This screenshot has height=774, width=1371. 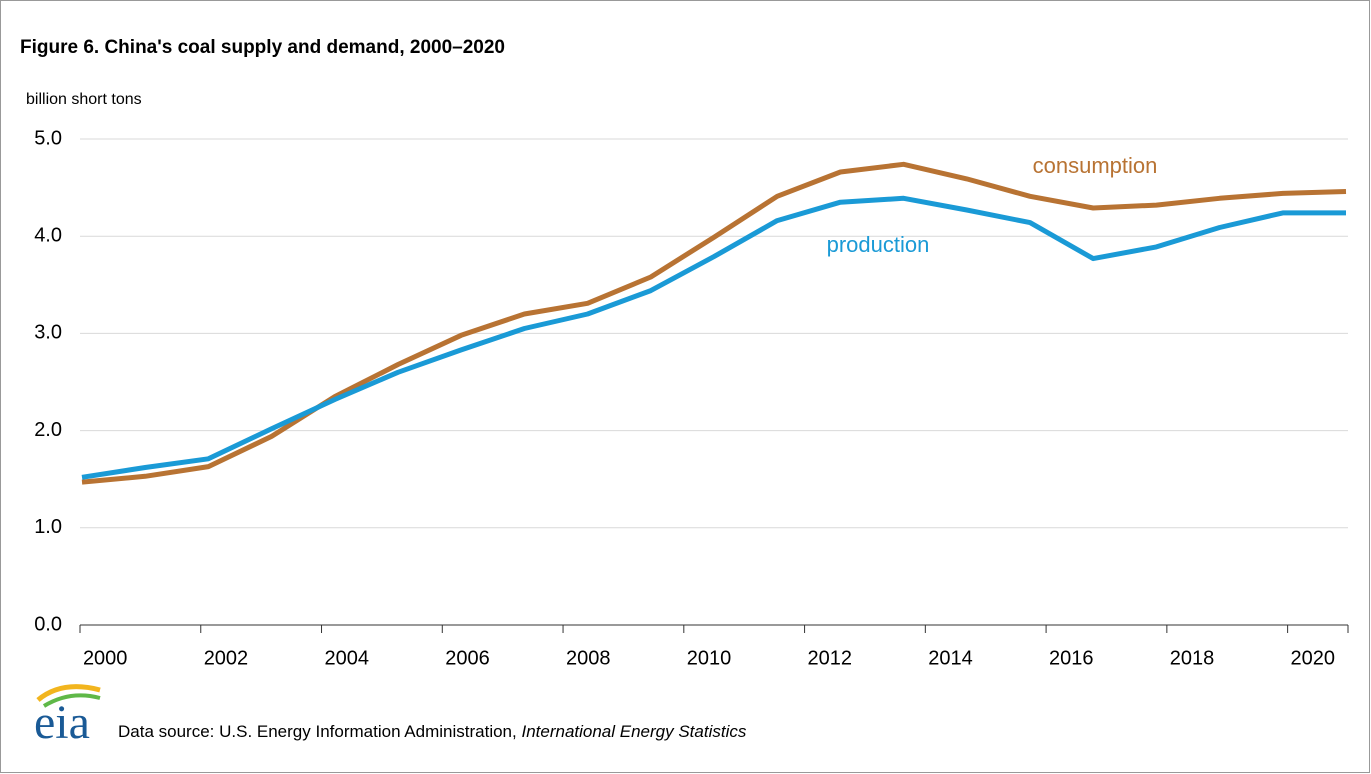 What do you see at coordinates (48, 235) in the screenshot?
I see `y-tick-label: 4.0` at bounding box center [48, 235].